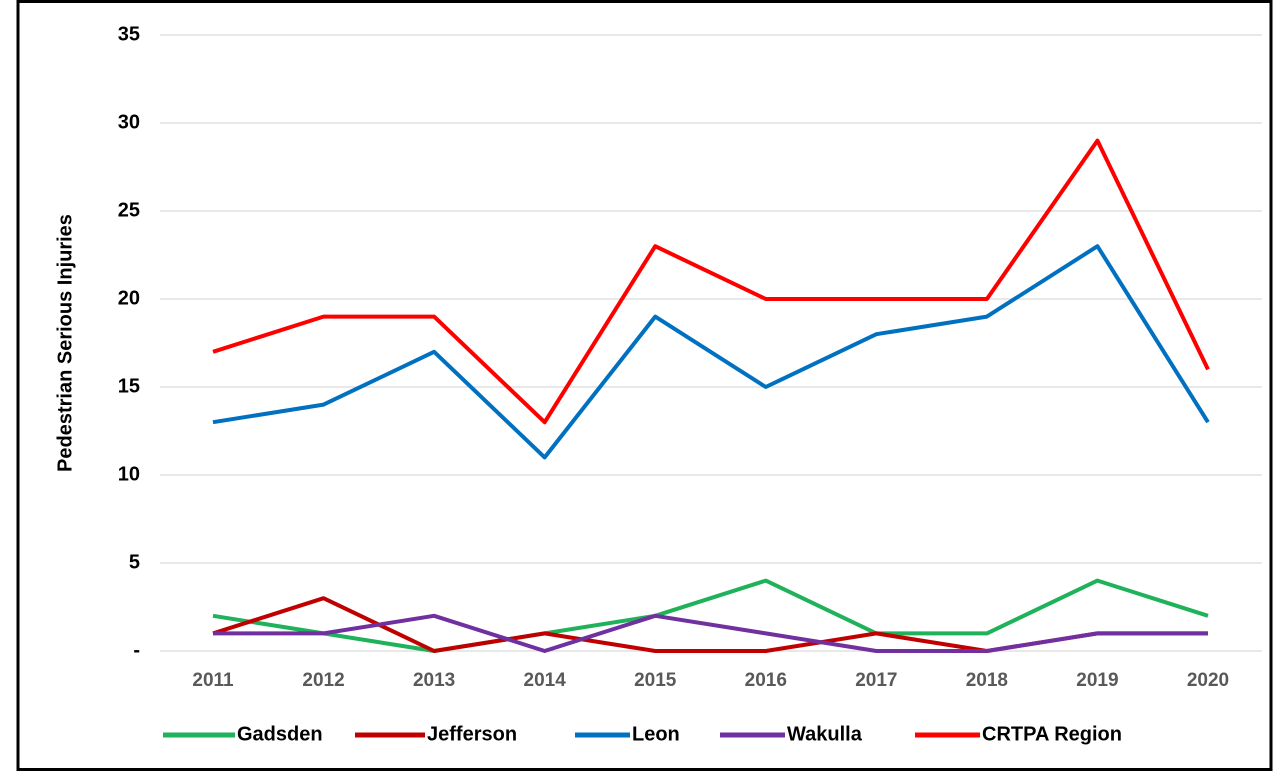  What do you see at coordinates (1208, 680) in the screenshot?
I see `x-tick-label: 2020` at bounding box center [1208, 680].